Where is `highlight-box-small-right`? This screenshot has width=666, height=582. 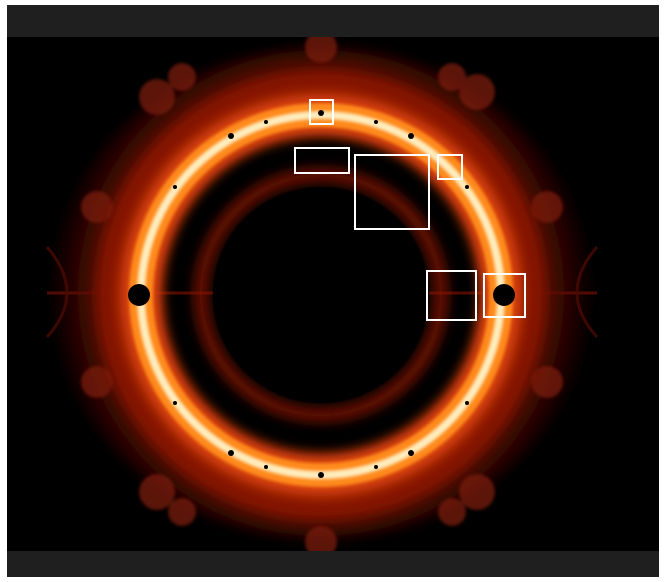
highlight-box-small-right is located at coordinates (450, 167).